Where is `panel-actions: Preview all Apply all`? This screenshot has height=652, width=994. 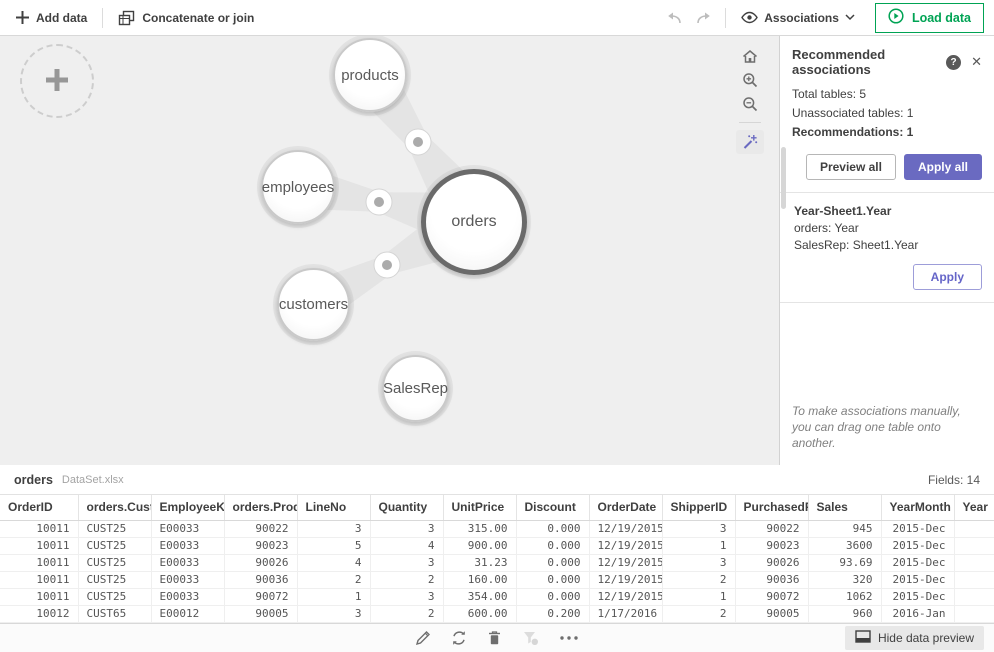 panel-actions: Preview all Apply all is located at coordinates (887, 167).